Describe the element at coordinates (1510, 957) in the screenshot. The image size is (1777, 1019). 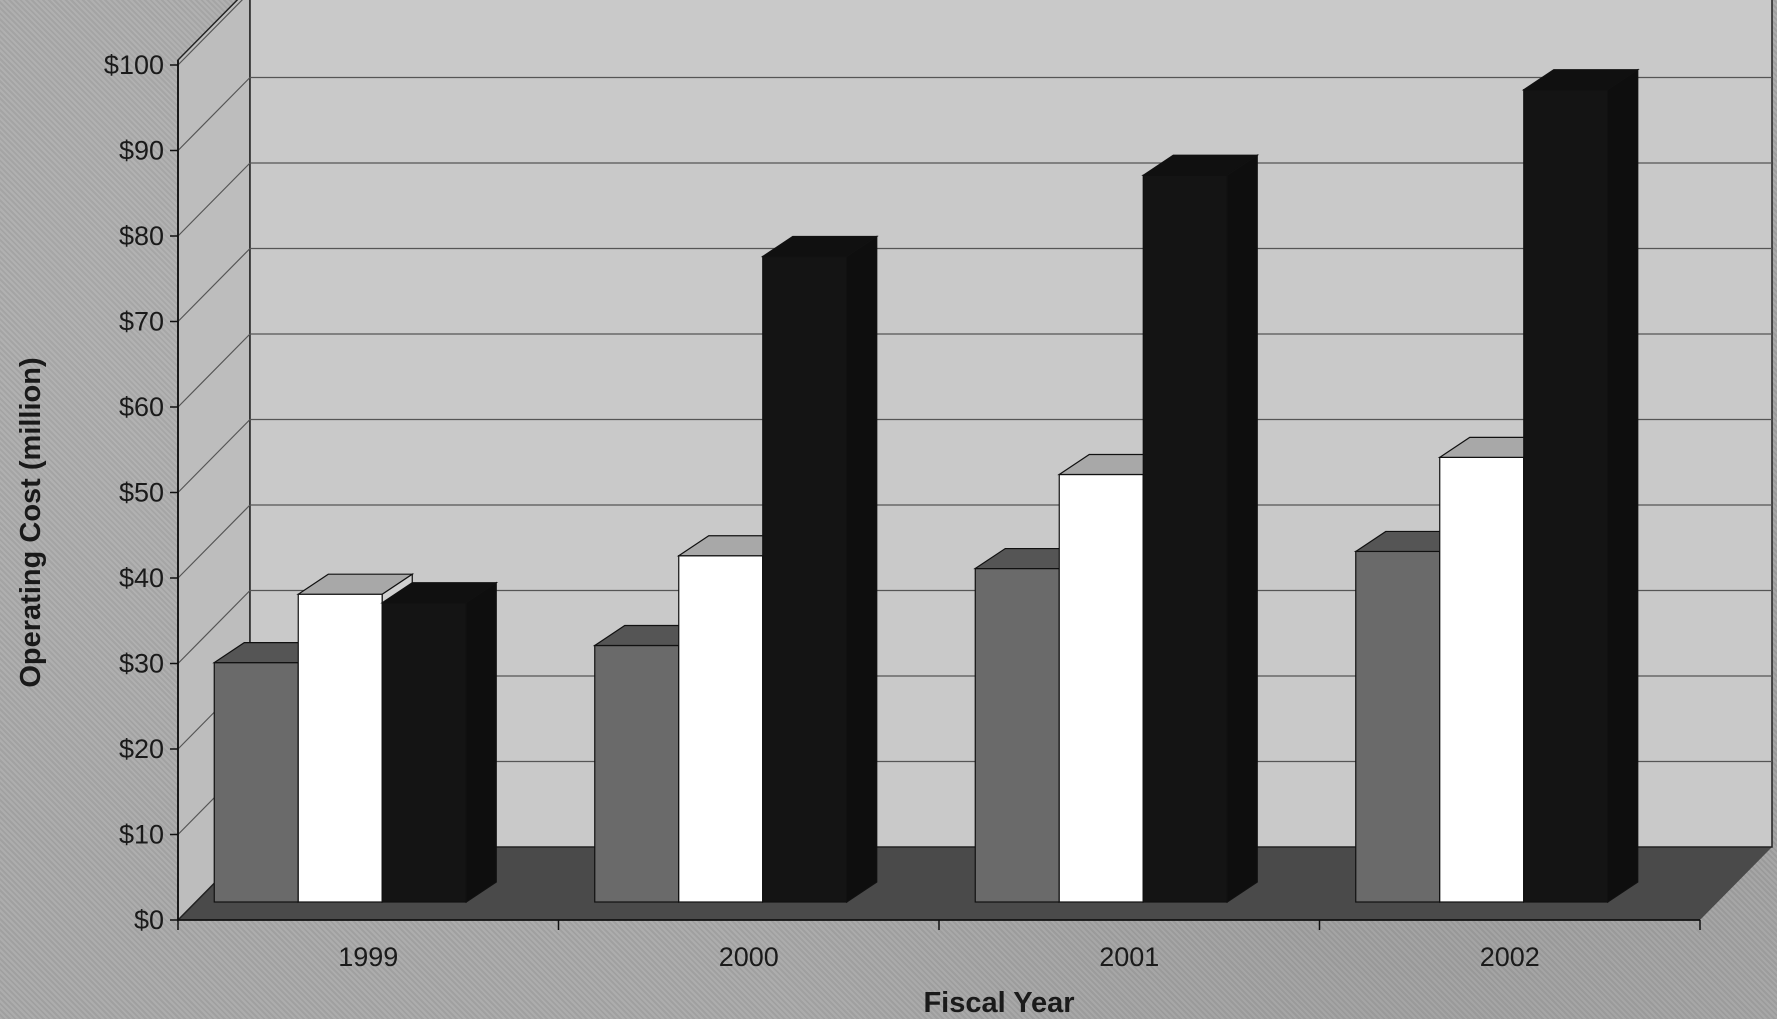
I see `x-tick-label: 2002` at that location.